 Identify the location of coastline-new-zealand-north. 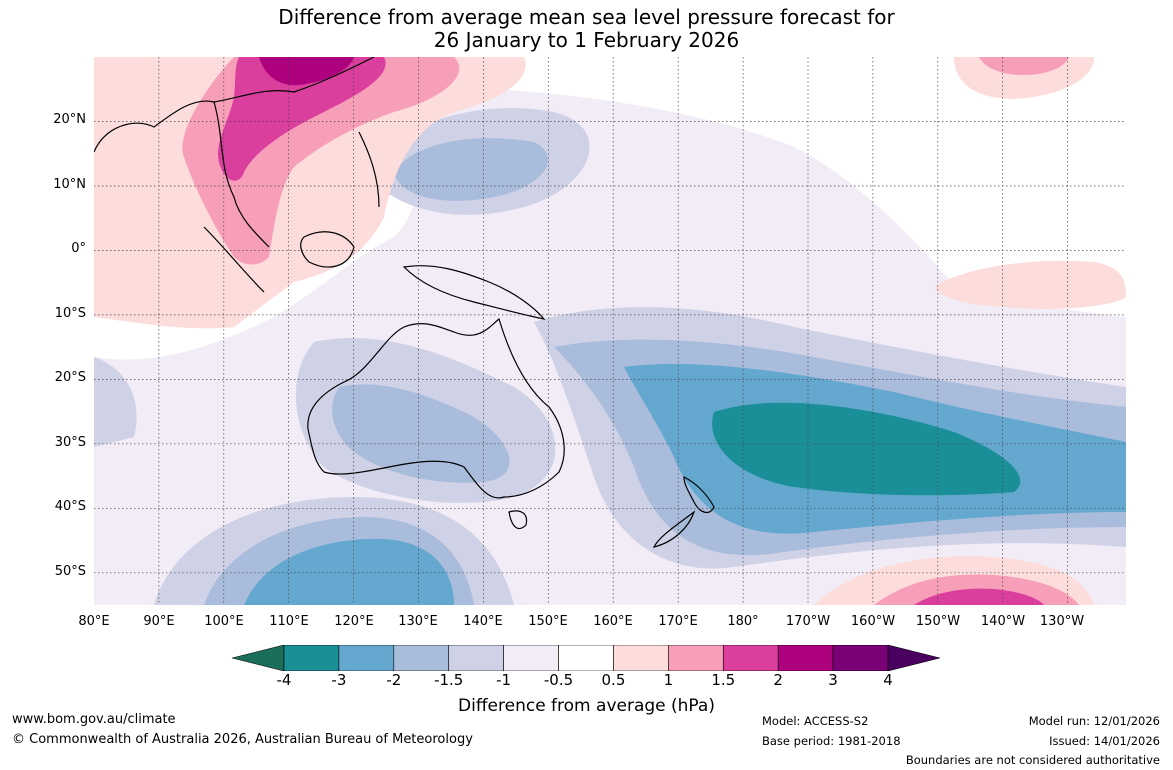
(699, 495).